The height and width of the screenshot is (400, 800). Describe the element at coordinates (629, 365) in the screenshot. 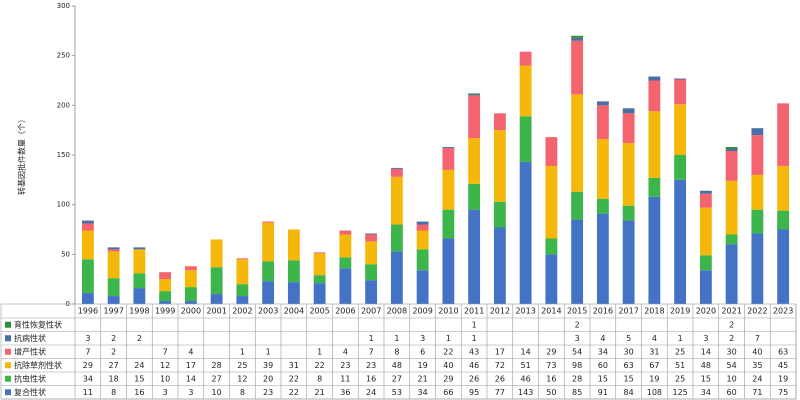

I see `table-value: 63` at that location.